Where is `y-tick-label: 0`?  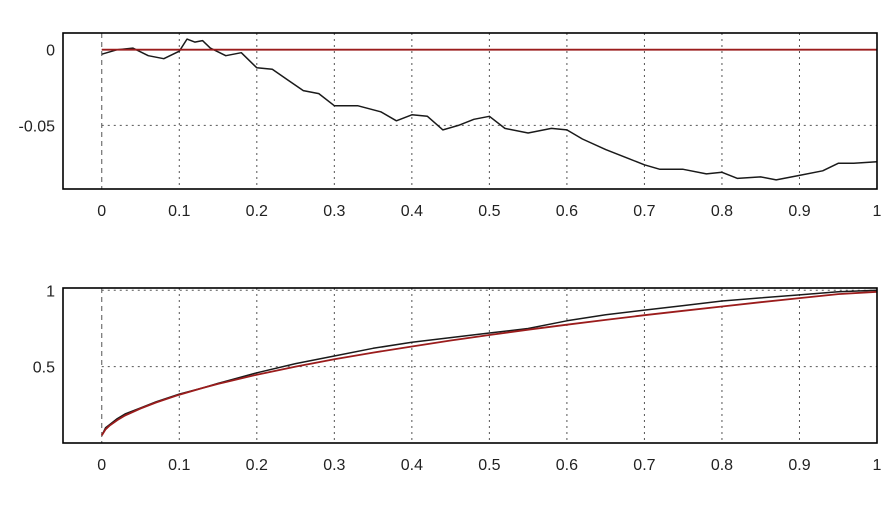 y-tick-label: 0 is located at coordinates (50, 51).